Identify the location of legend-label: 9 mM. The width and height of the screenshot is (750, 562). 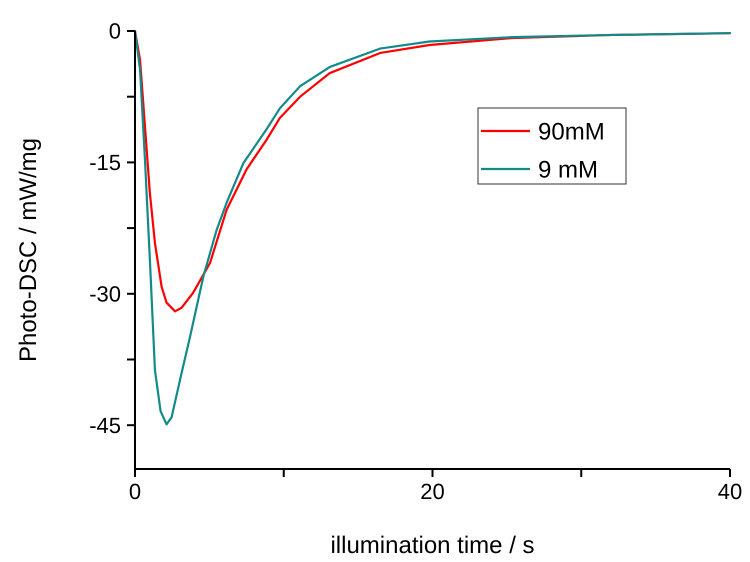
(568, 170).